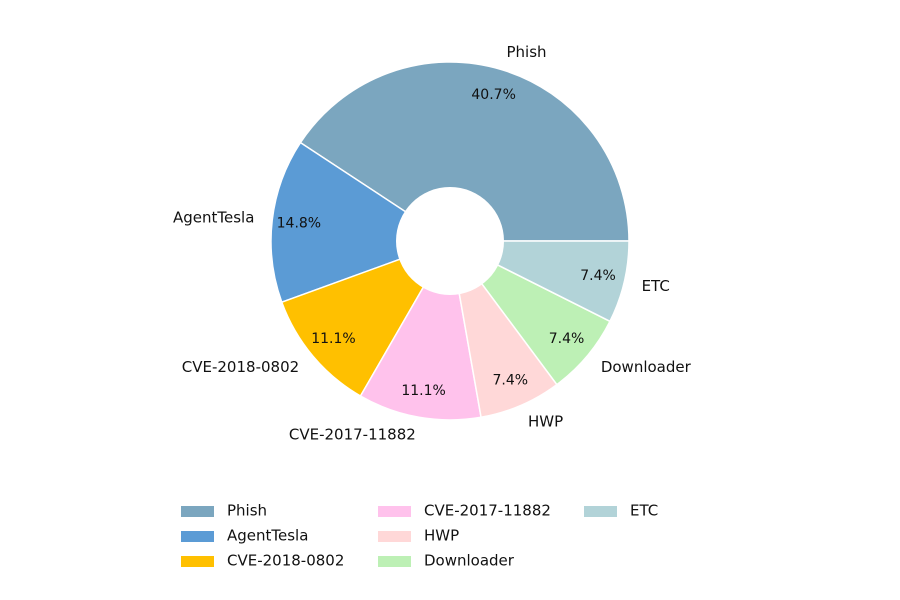  Describe the element at coordinates (361, 222) in the screenshot. I see `slice-agenttesla` at that location.